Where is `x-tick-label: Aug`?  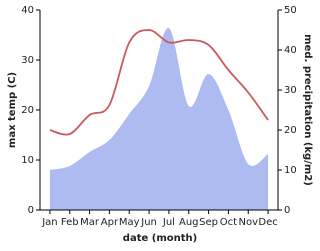
x-tick-label: Aug is located at coordinates (189, 222).